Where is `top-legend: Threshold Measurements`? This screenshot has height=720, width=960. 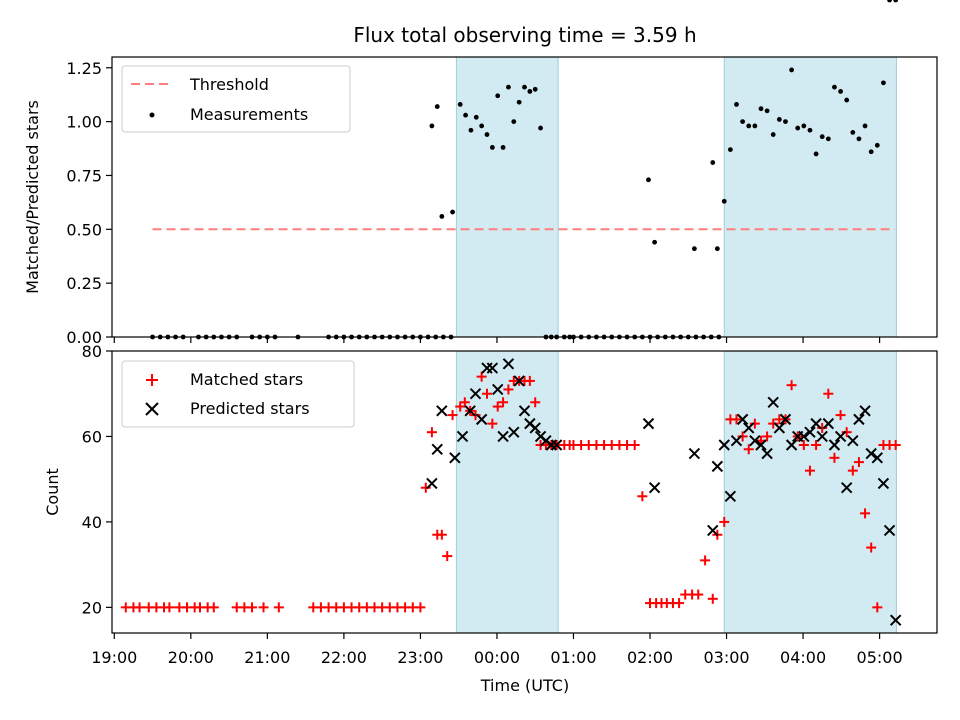 top-legend: Threshold Measurements is located at coordinates (236, 99).